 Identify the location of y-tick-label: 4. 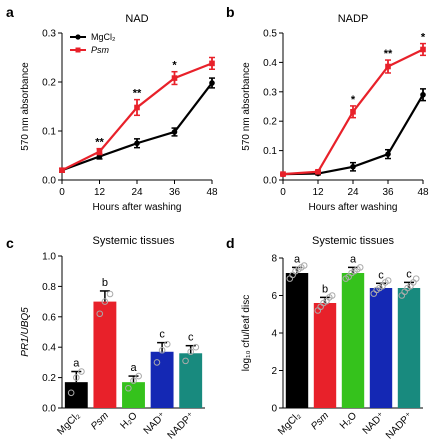
(274, 334).